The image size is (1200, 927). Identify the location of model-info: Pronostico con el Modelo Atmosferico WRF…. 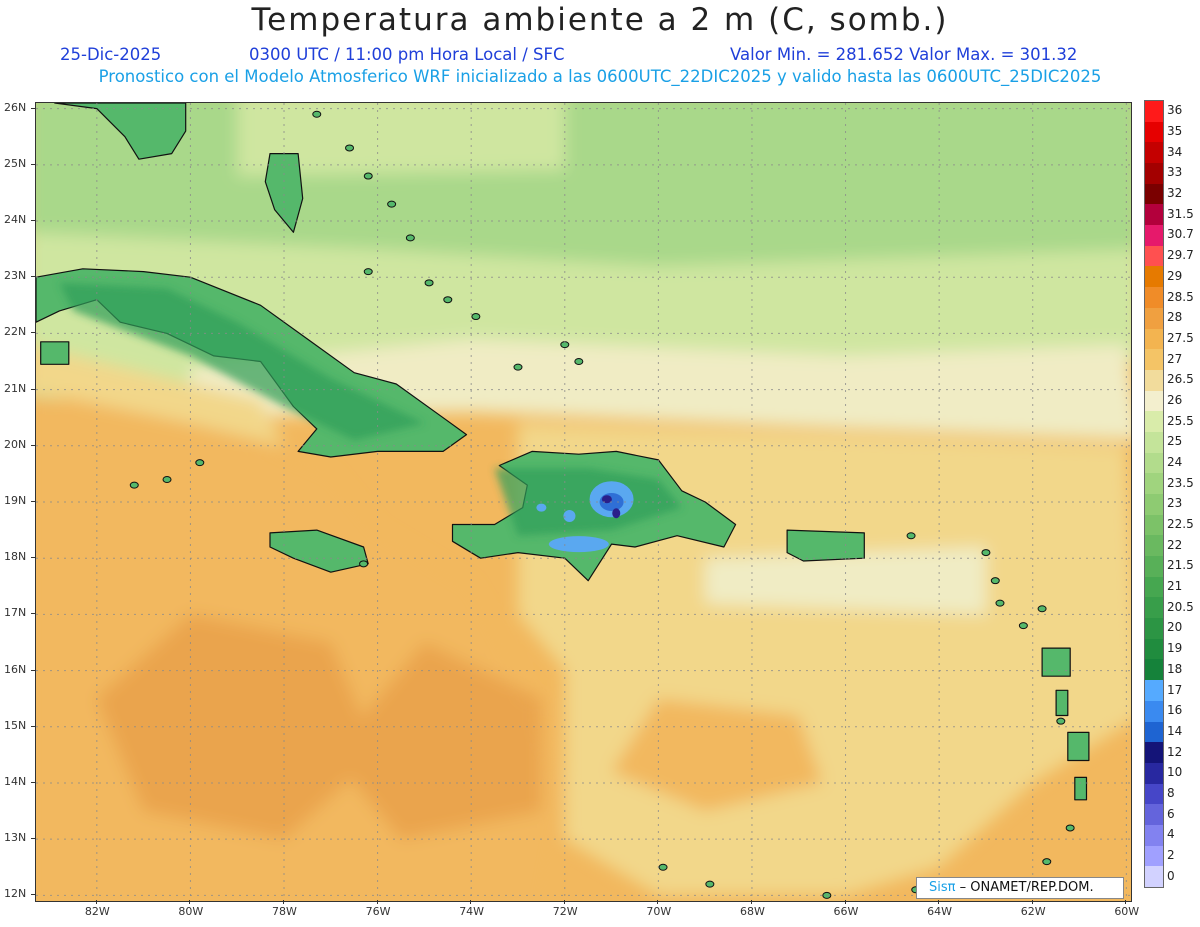
(600, 76).